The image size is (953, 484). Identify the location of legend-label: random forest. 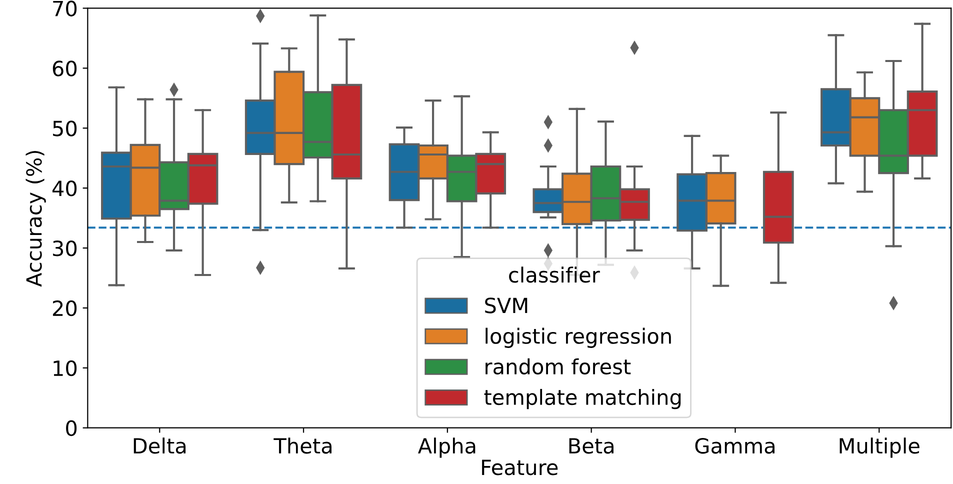
(558, 366).